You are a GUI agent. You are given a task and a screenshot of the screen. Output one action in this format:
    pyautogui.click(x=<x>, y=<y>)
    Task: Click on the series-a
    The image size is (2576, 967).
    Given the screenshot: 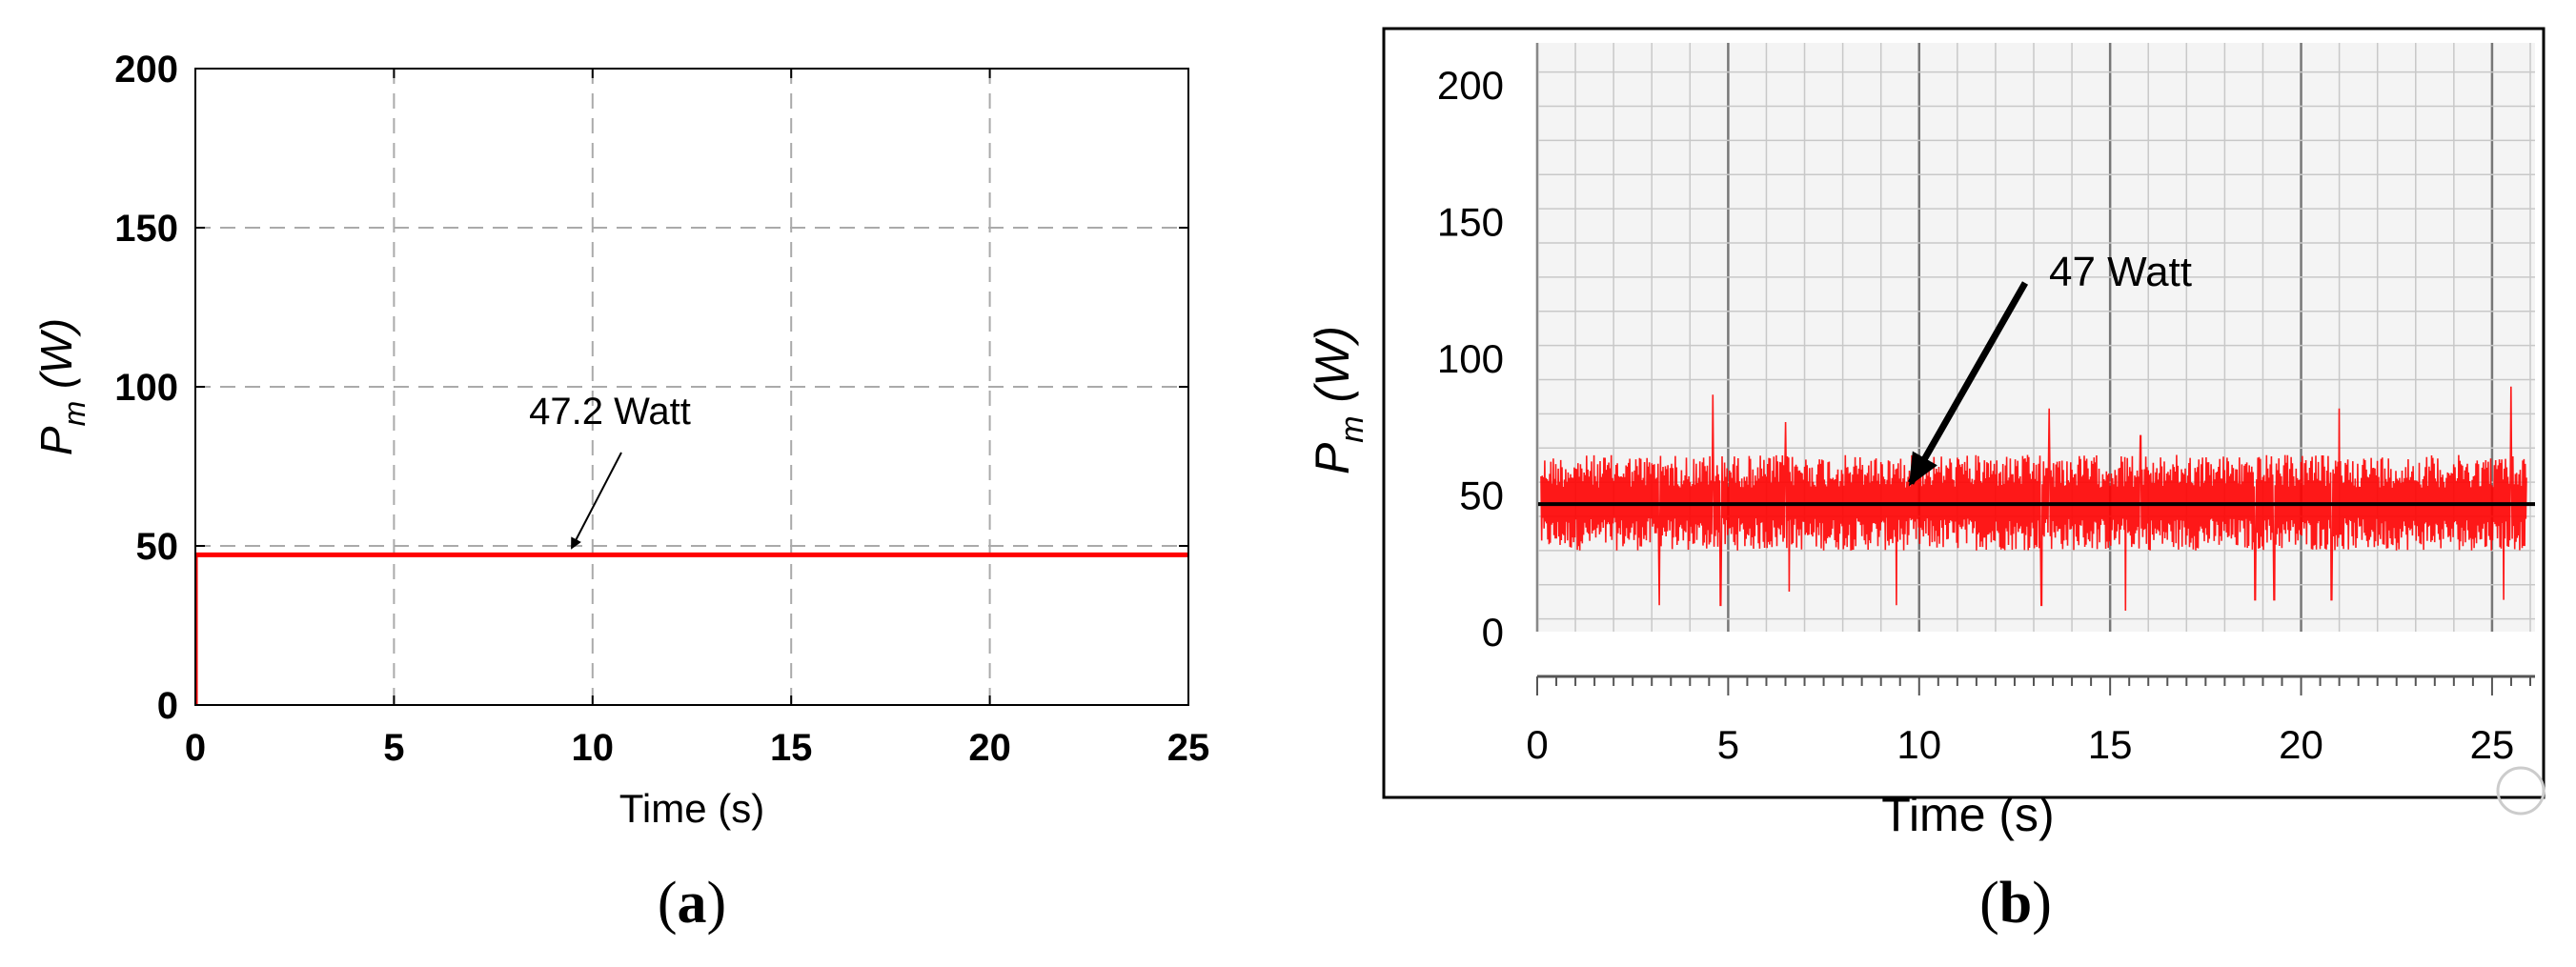 What is the action you would take?
    pyautogui.click(x=691, y=628)
    